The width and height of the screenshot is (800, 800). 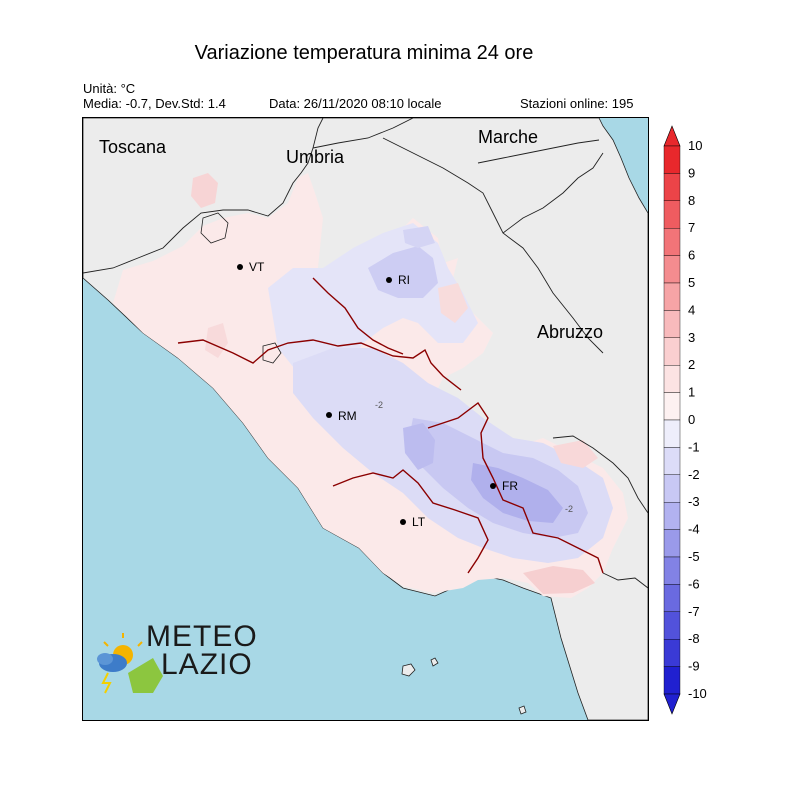 What do you see at coordinates (694, 611) in the screenshot?
I see `colorbar-tick-label: -7` at bounding box center [694, 611].